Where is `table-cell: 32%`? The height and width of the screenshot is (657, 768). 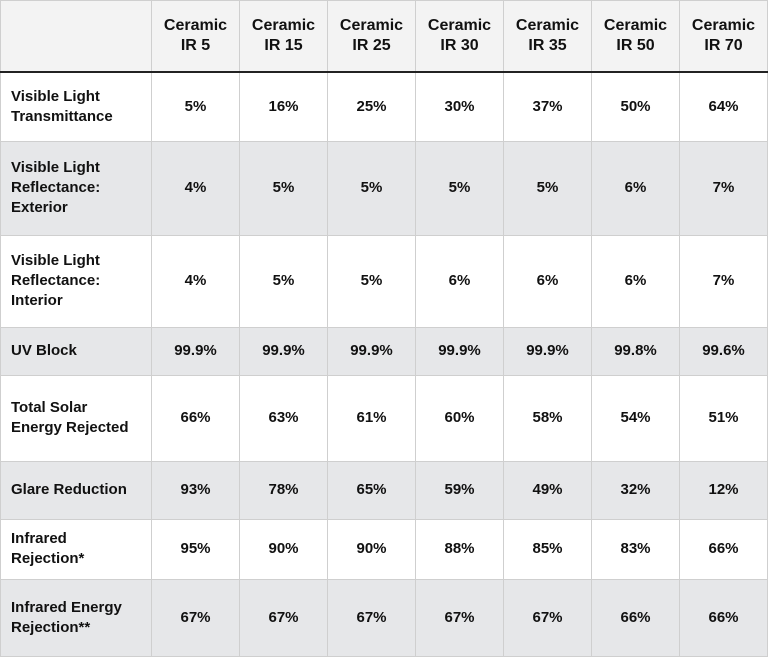
table-cell: 32% is located at coordinates (635, 490).